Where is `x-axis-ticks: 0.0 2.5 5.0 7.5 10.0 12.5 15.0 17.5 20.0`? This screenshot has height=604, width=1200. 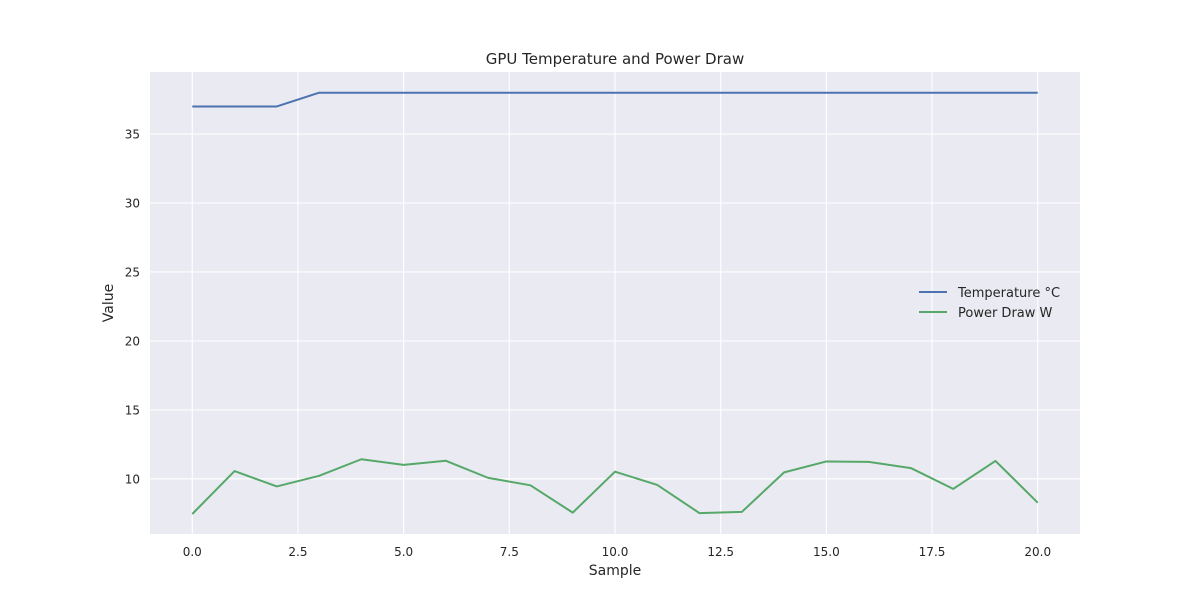 x-axis-ticks: 0.0 2.5 5.0 7.5 10.0 12.5 15.0 17.5 20.0 is located at coordinates (617, 552).